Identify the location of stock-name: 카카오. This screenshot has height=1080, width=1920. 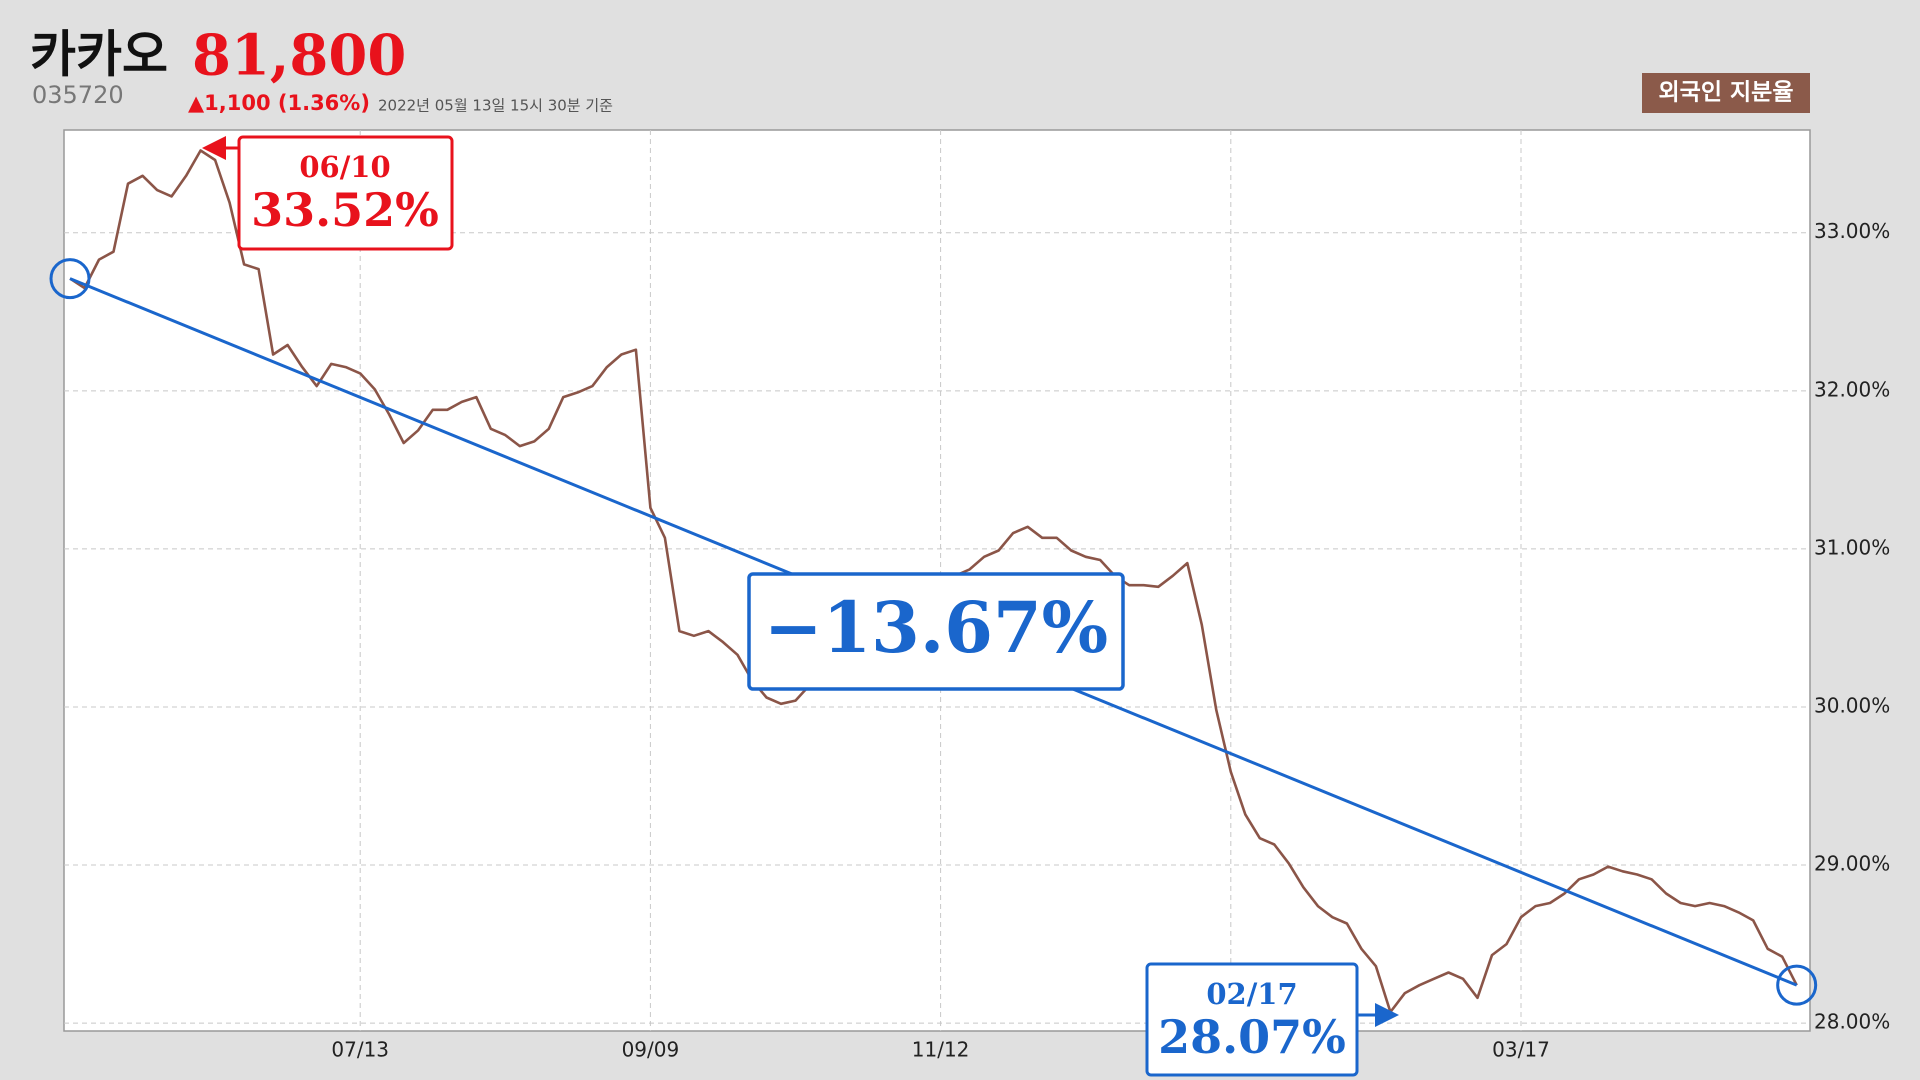
(99, 55).